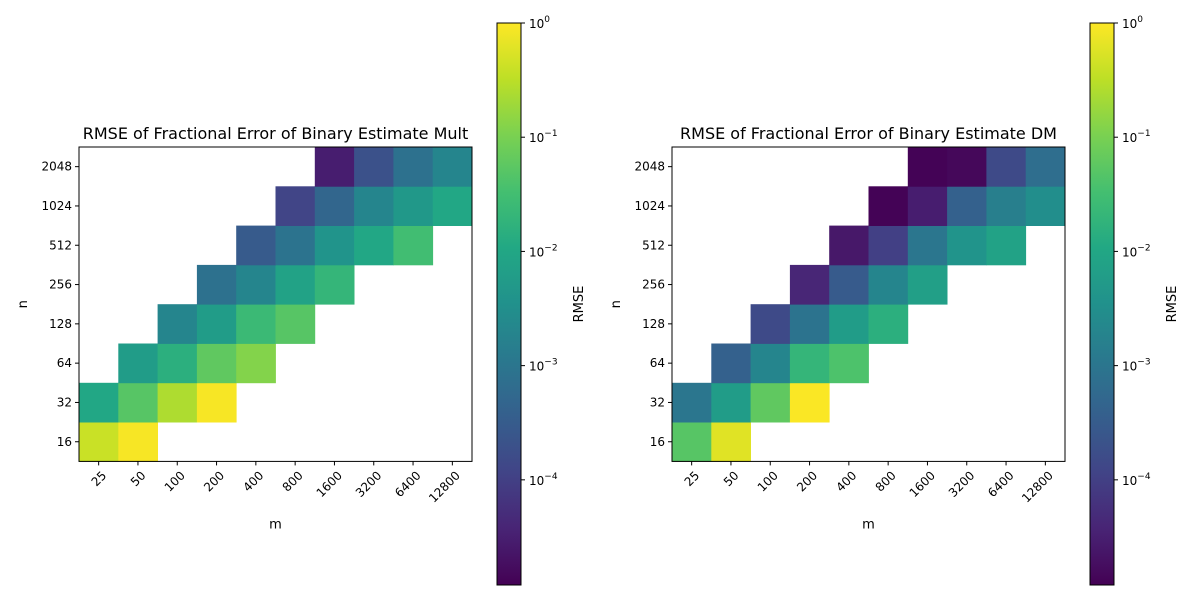 The width and height of the screenshot is (1200, 600). What do you see at coordinates (807, 481) in the screenshot?
I see `x-tick-label: 200` at bounding box center [807, 481].